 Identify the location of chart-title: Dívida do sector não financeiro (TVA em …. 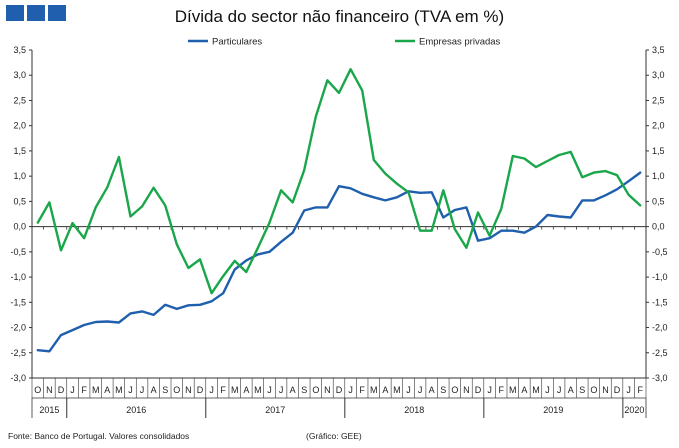
(339, 16).